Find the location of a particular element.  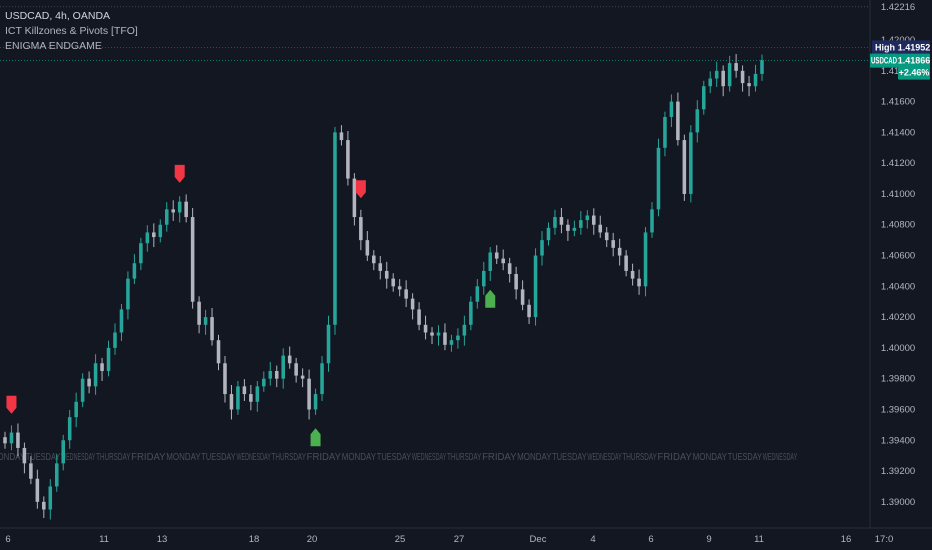

last-price-tag is located at coordinates (914, 66).